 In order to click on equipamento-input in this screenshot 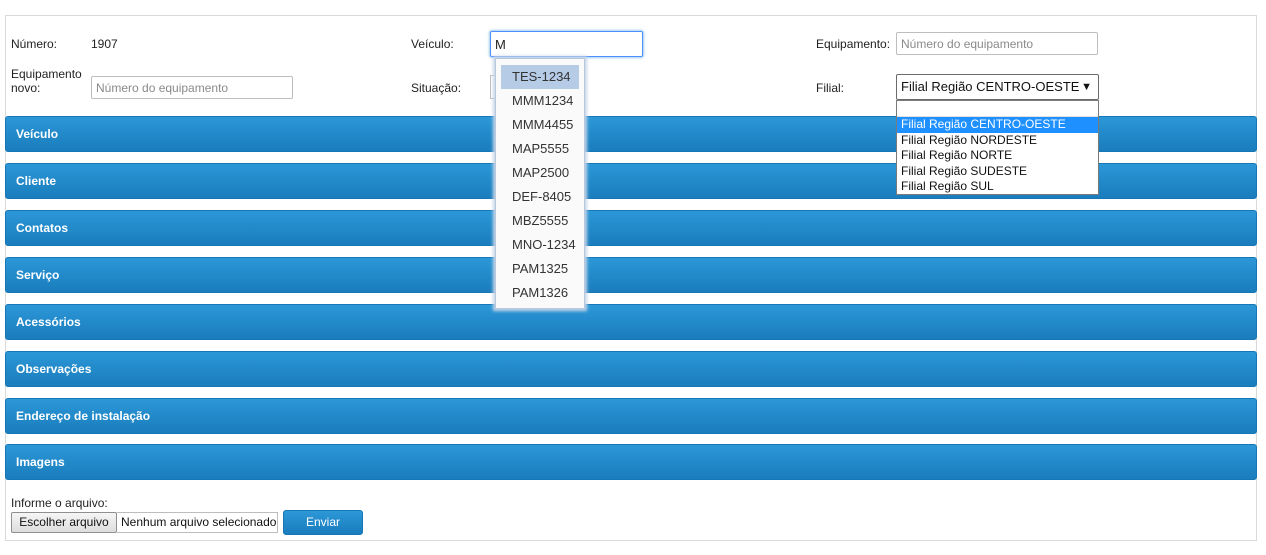, I will do `click(997, 43)`.